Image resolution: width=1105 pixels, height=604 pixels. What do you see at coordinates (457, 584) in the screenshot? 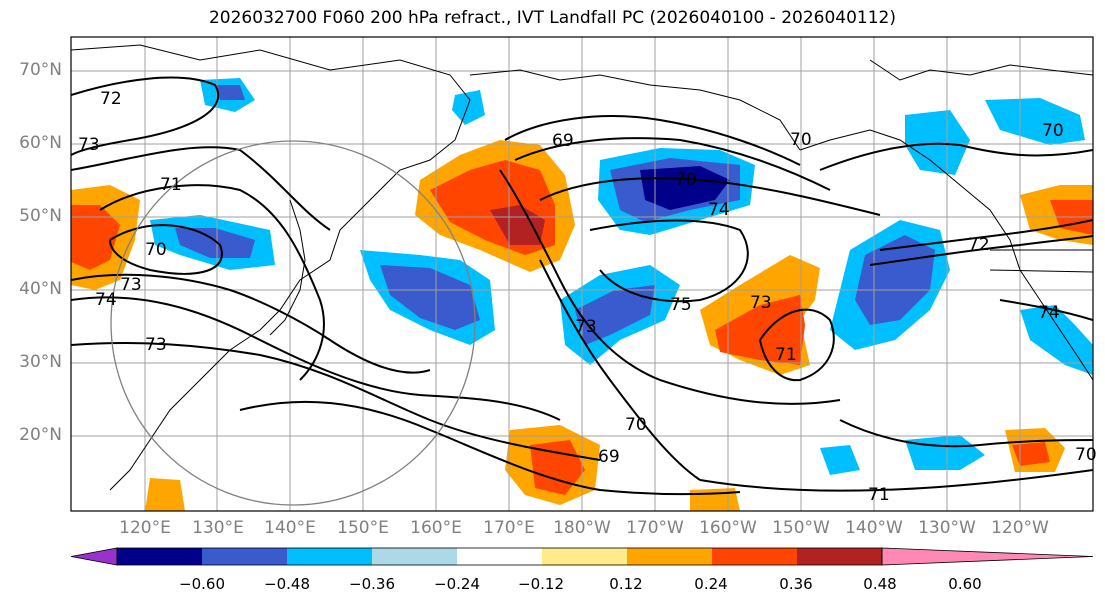
I see `colorbar-tick-label: −0.24` at bounding box center [457, 584].